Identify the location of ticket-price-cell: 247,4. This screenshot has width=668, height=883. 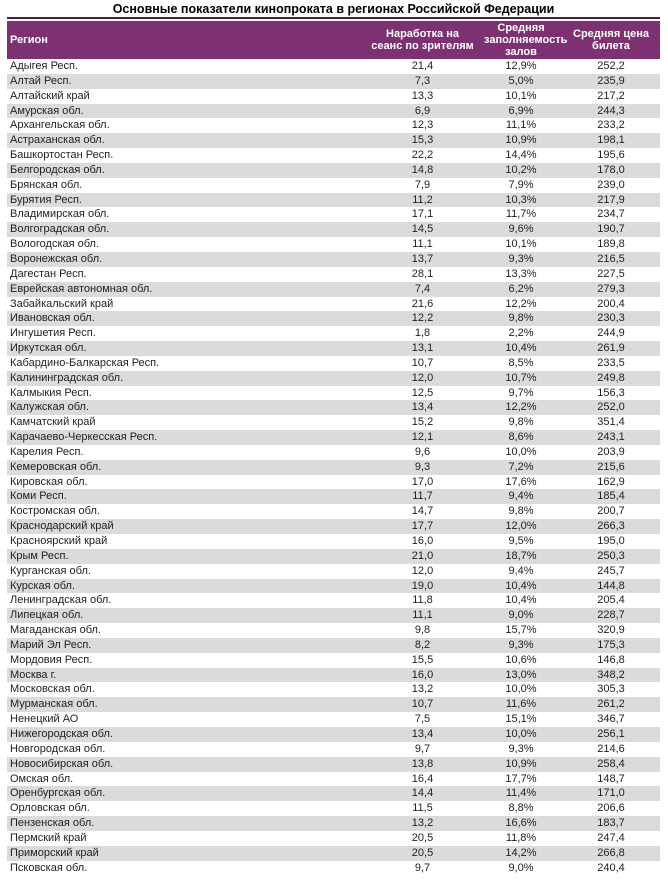
(611, 837).